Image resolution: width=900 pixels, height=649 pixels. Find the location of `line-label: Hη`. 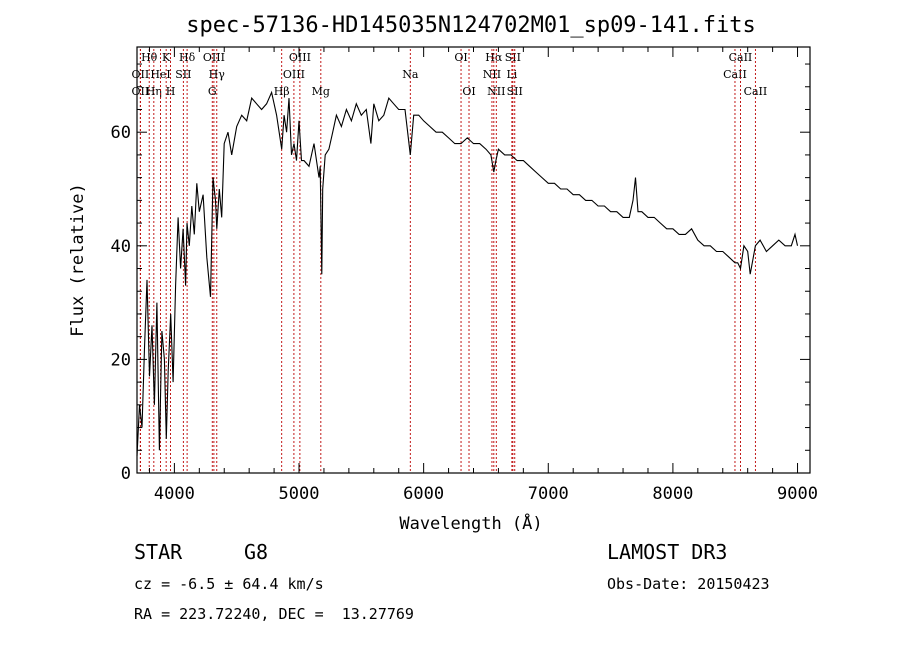

line-label: Hη is located at coordinates (154, 91).